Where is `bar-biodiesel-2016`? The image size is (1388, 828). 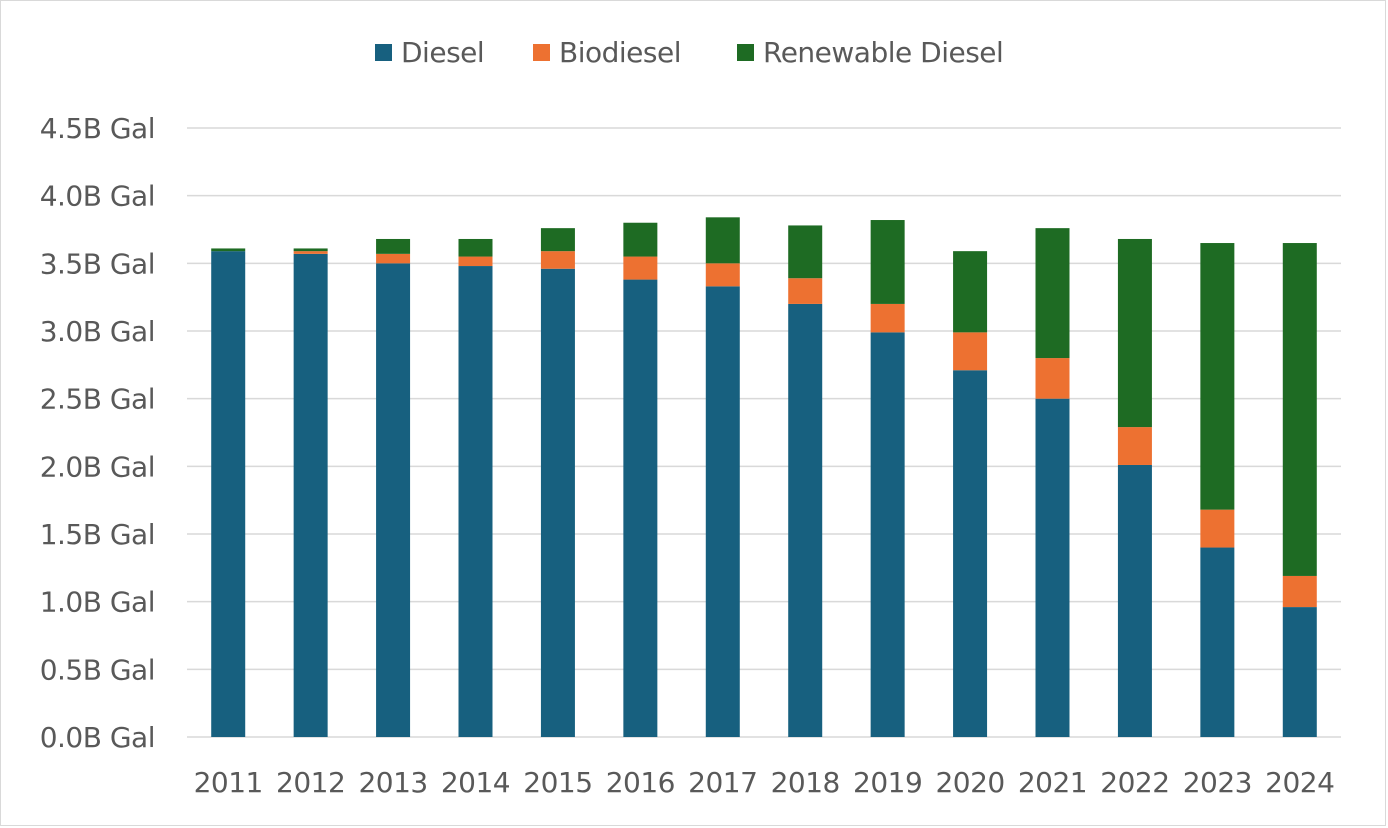
bar-biodiesel-2016 is located at coordinates (640, 268).